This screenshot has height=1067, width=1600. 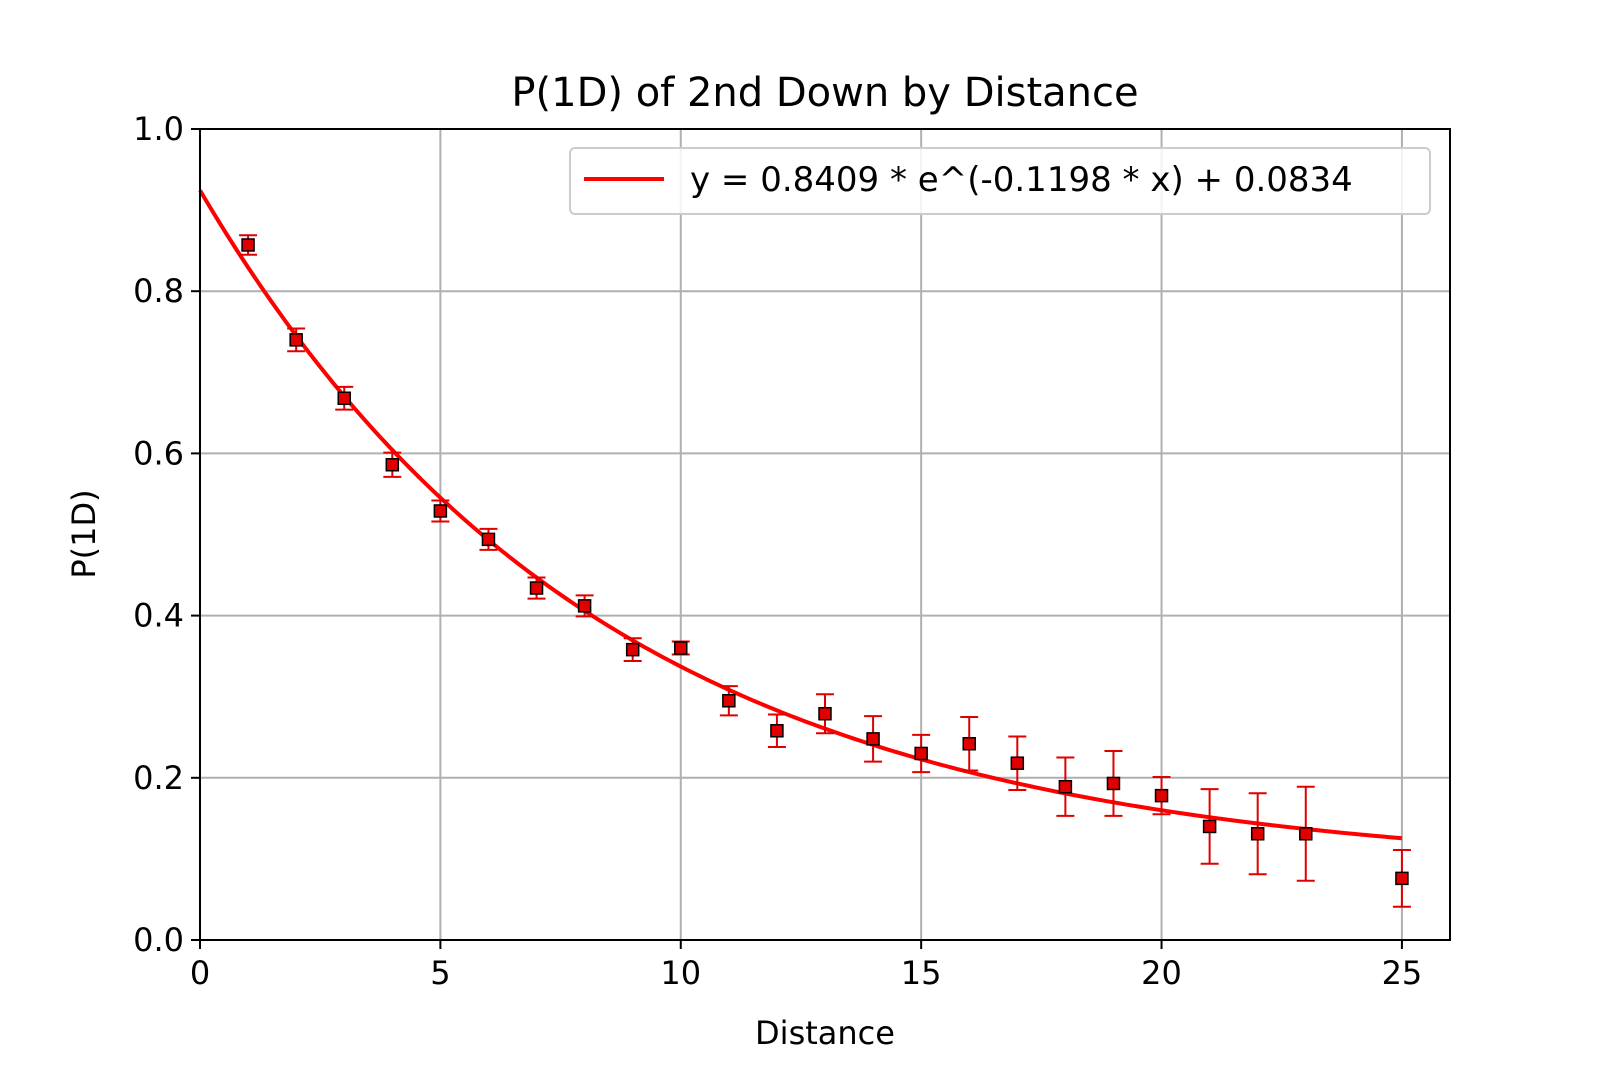 I want to click on y-tick-label: 0.8, so click(x=158, y=291).